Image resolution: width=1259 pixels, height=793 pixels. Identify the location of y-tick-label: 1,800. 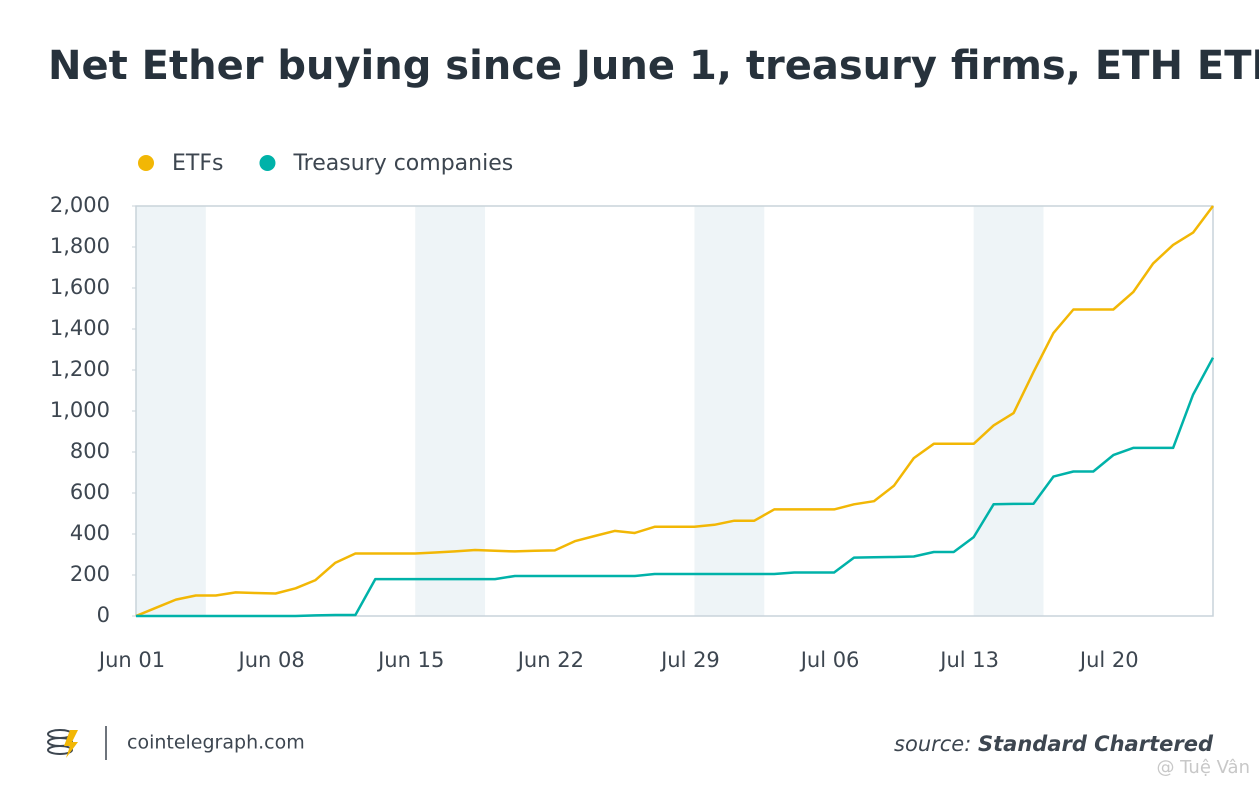
(80, 246).